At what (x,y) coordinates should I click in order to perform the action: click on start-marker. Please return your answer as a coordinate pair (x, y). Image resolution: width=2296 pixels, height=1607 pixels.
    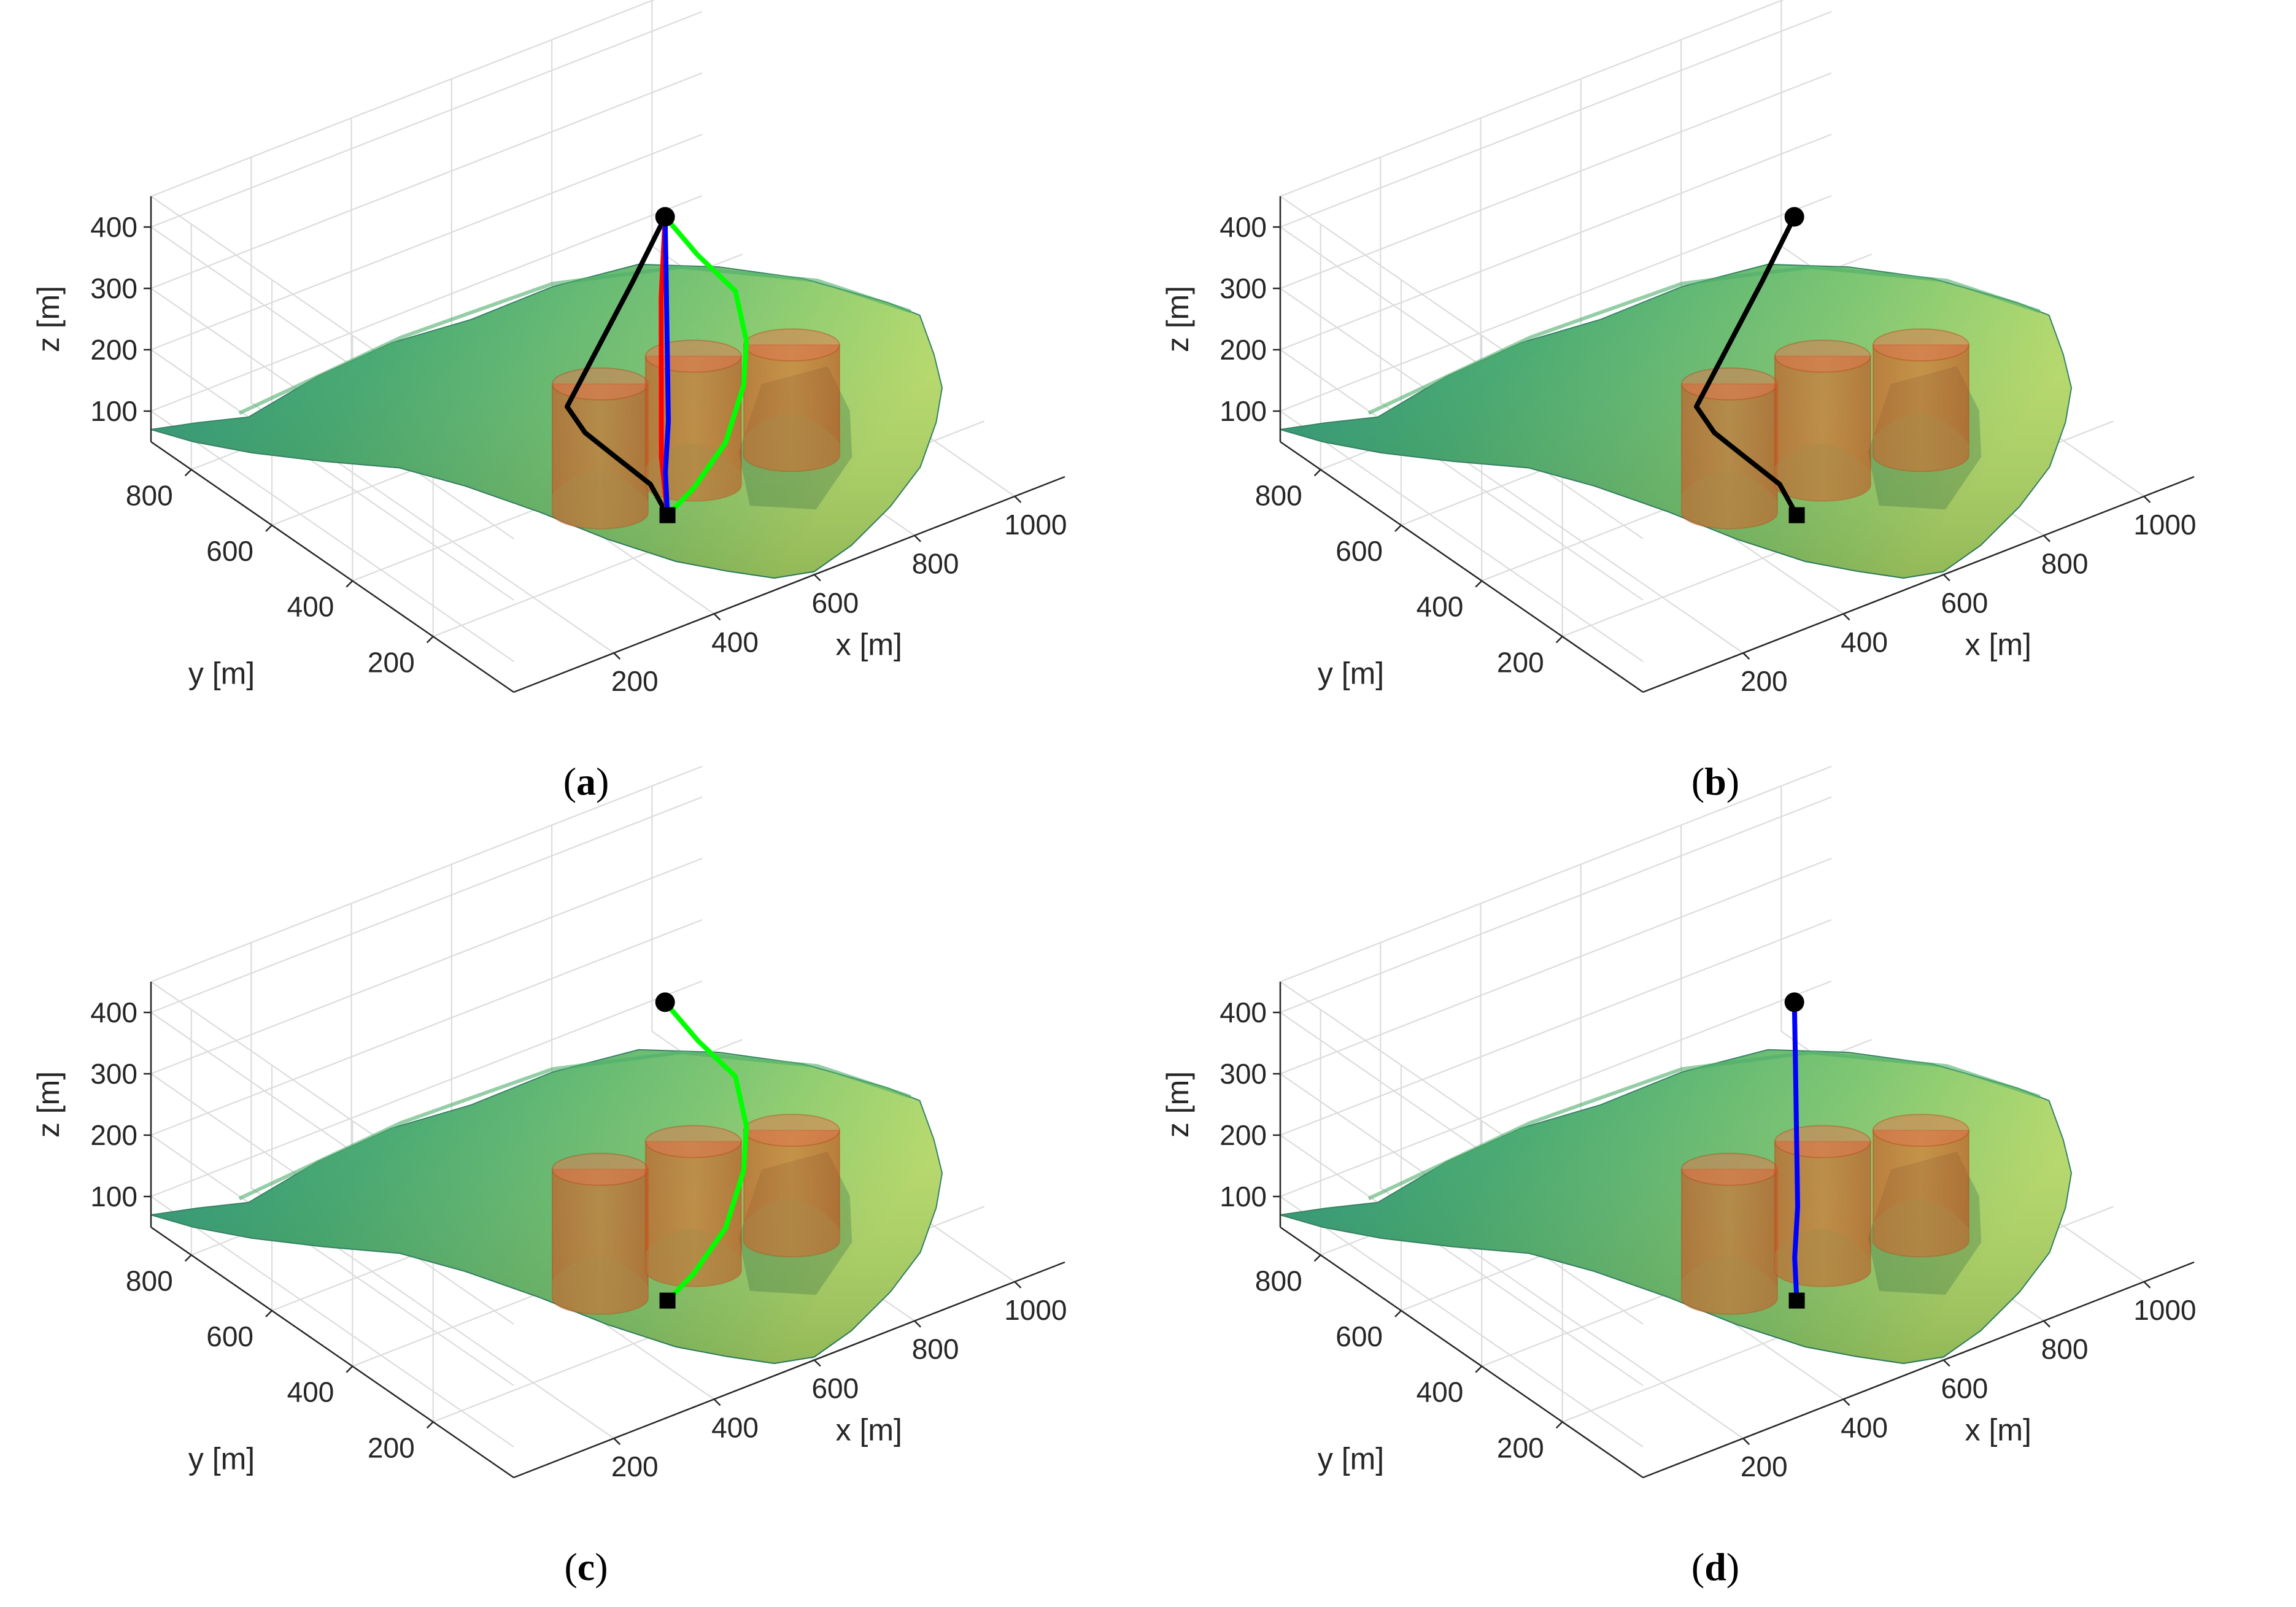
    Looking at the image, I should click on (667, 515).